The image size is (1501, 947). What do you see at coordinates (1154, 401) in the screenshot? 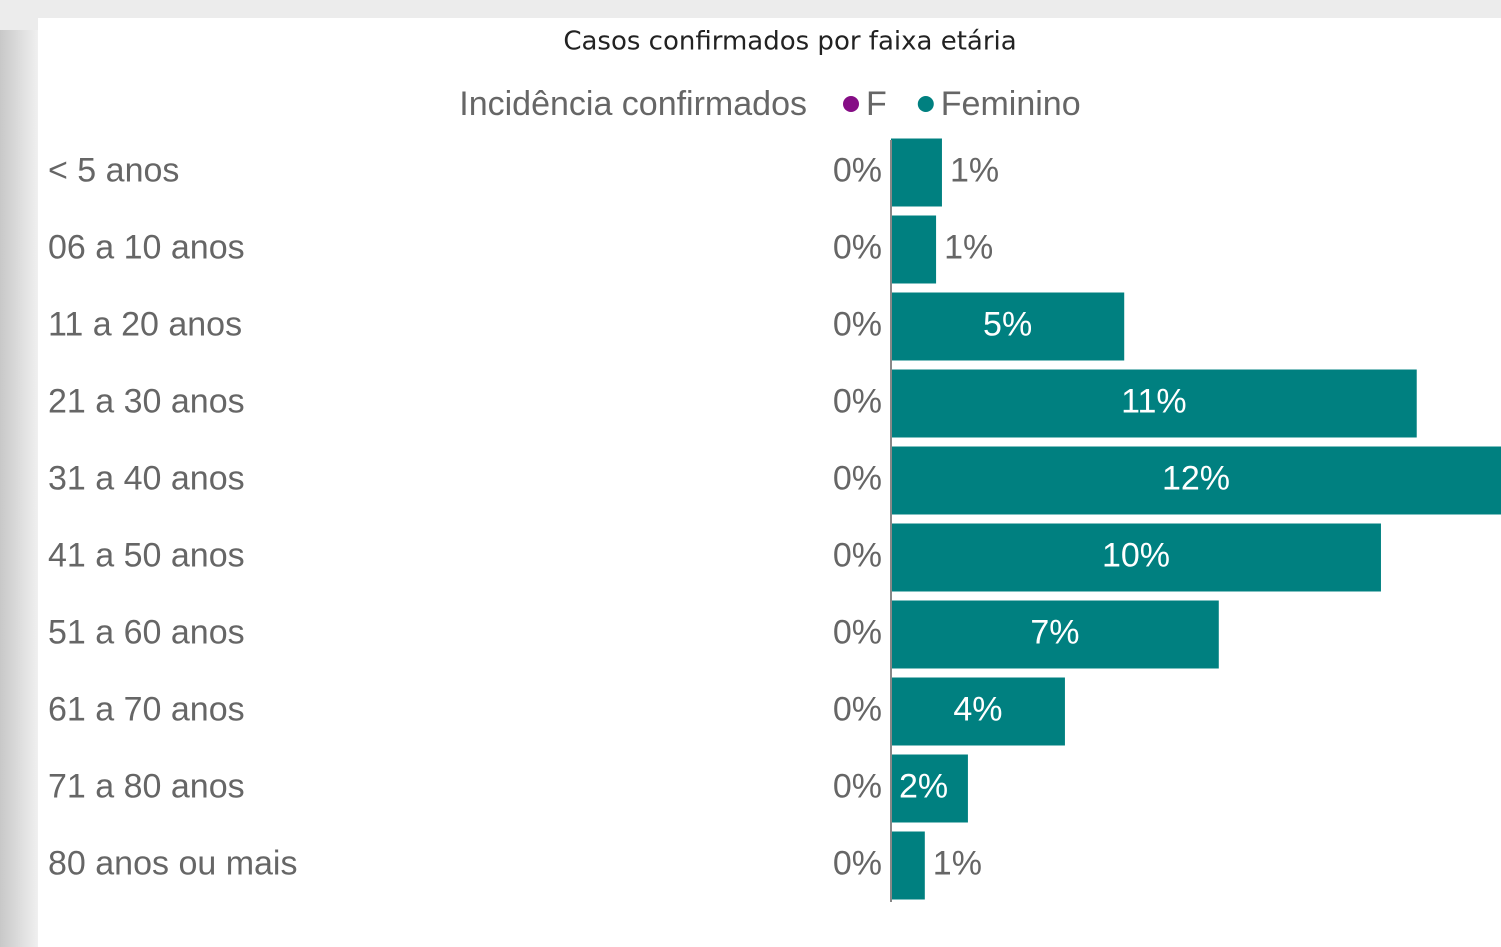
I see `data-label: 11%` at bounding box center [1154, 401].